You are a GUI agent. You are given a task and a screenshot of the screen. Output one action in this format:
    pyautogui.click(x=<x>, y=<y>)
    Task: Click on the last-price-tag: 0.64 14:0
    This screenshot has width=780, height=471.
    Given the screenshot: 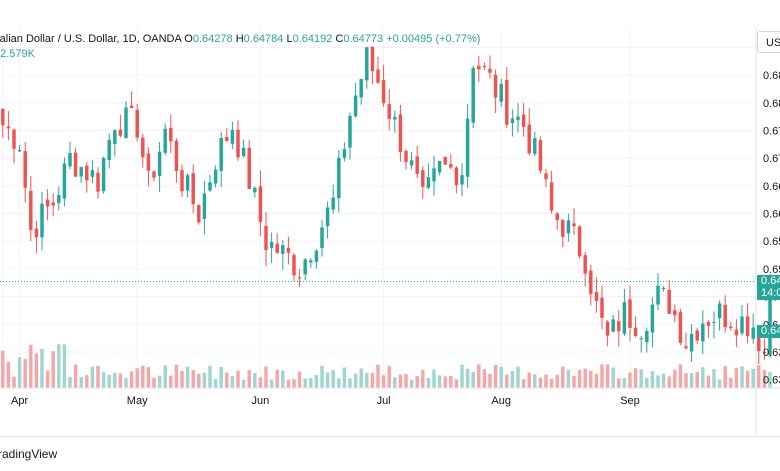 What is the action you would take?
    pyautogui.click(x=768, y=288)
    